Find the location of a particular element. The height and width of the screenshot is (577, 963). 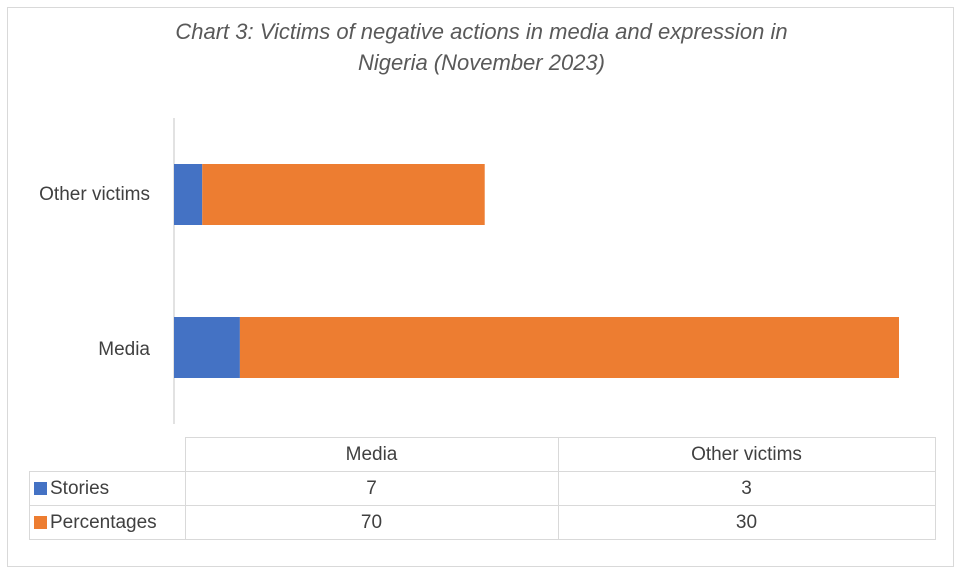

data-table-cell-percentages-other-victims: 30 is located at coordinates (746, 522).